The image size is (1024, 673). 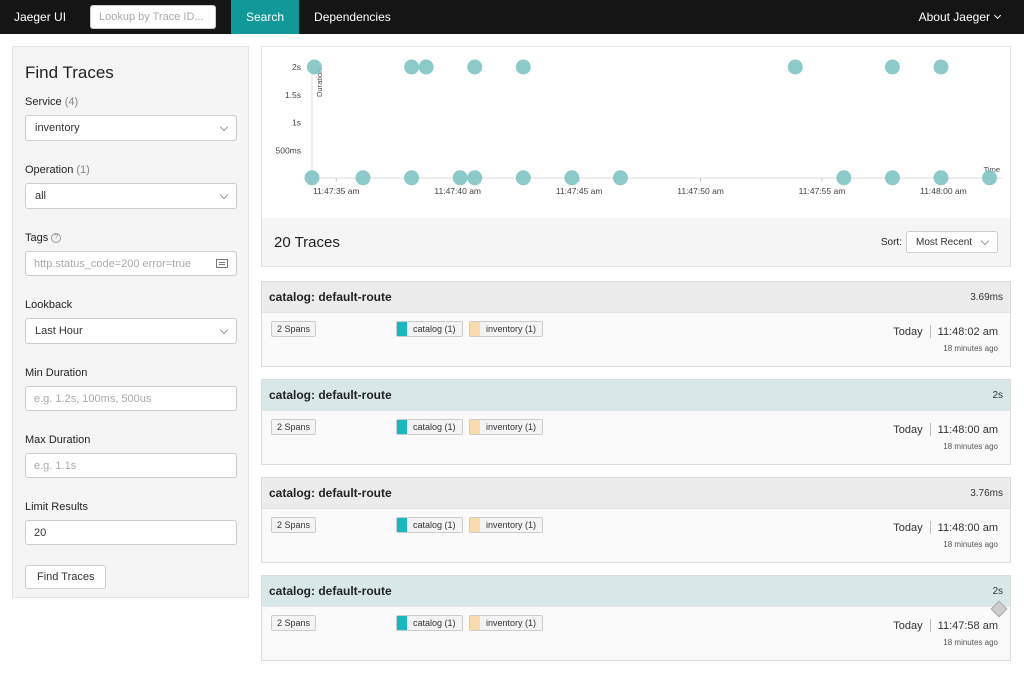 What do you see at coordinates (288, 150) in the screenshot?
I see `y-tick-label: 500ms` at bounding box center [288, 150].